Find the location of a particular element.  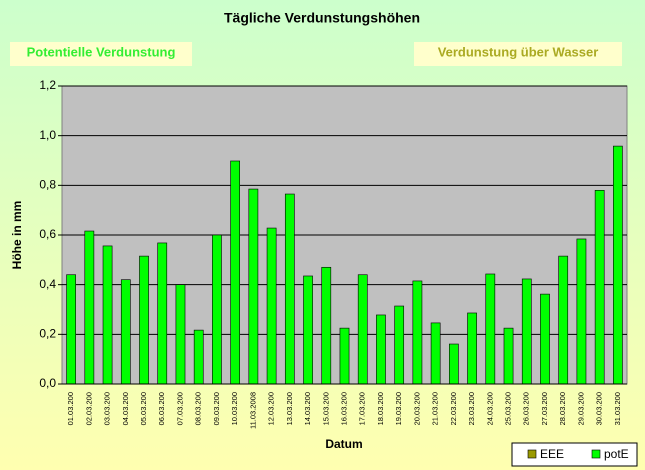

x-tick-label: 27.03.200 is located at coordinates (544, 408).